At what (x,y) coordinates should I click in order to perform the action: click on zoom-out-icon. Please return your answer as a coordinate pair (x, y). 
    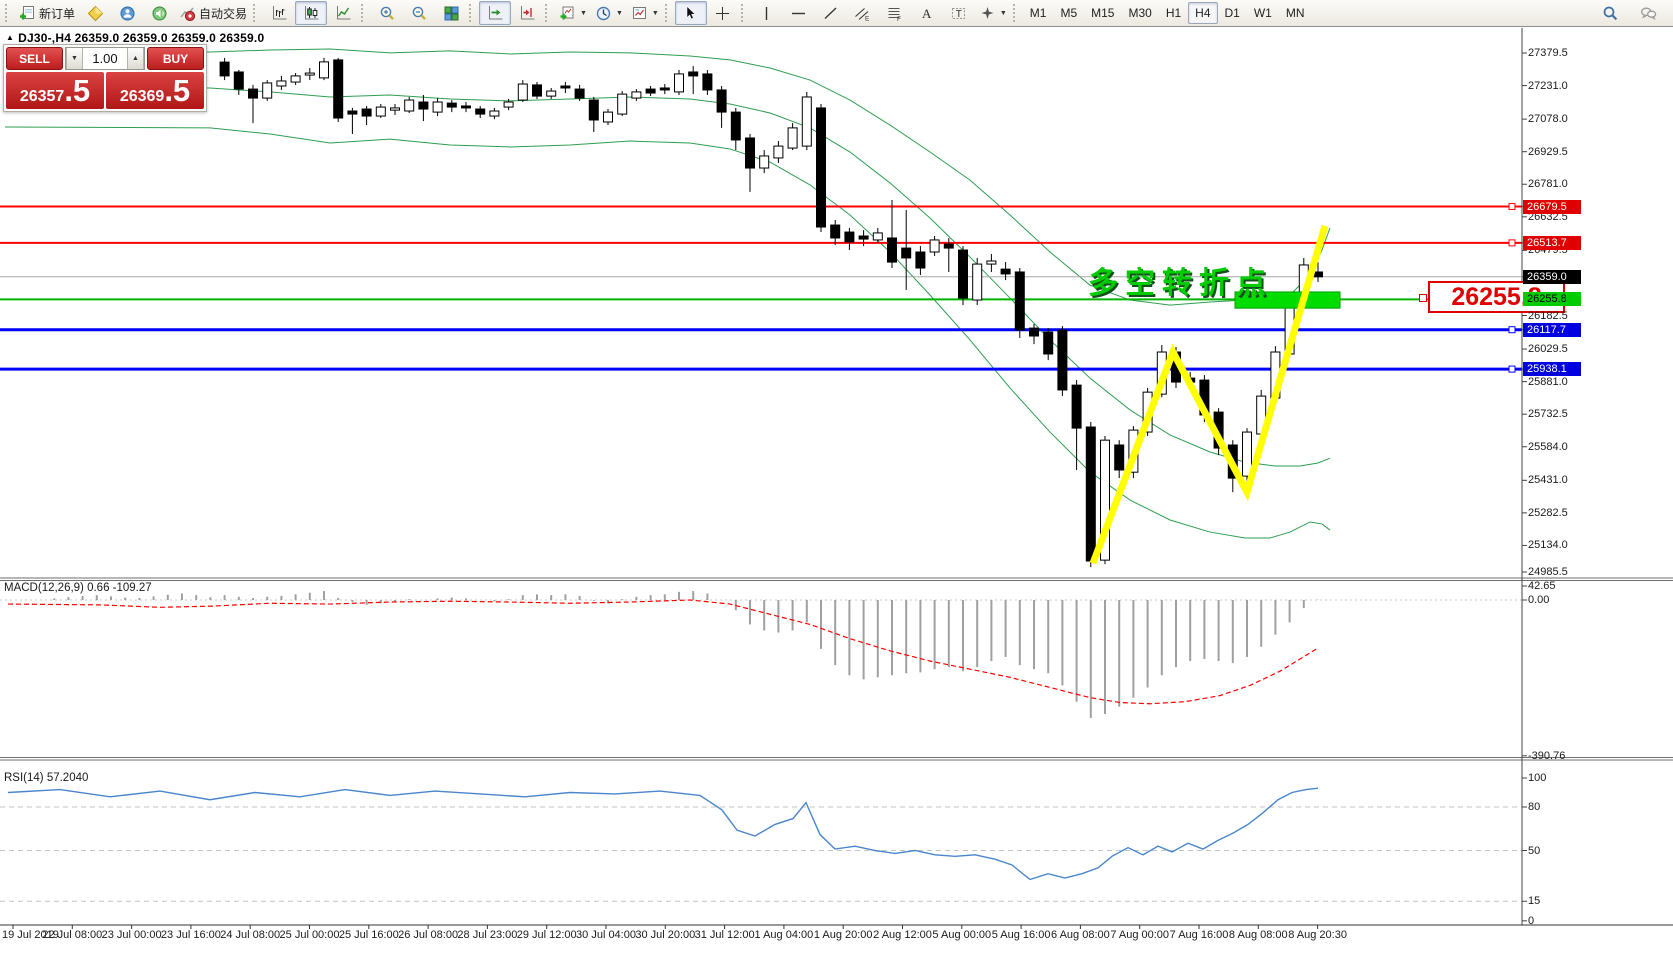
    Looking at the image, I should click on (419, 13).